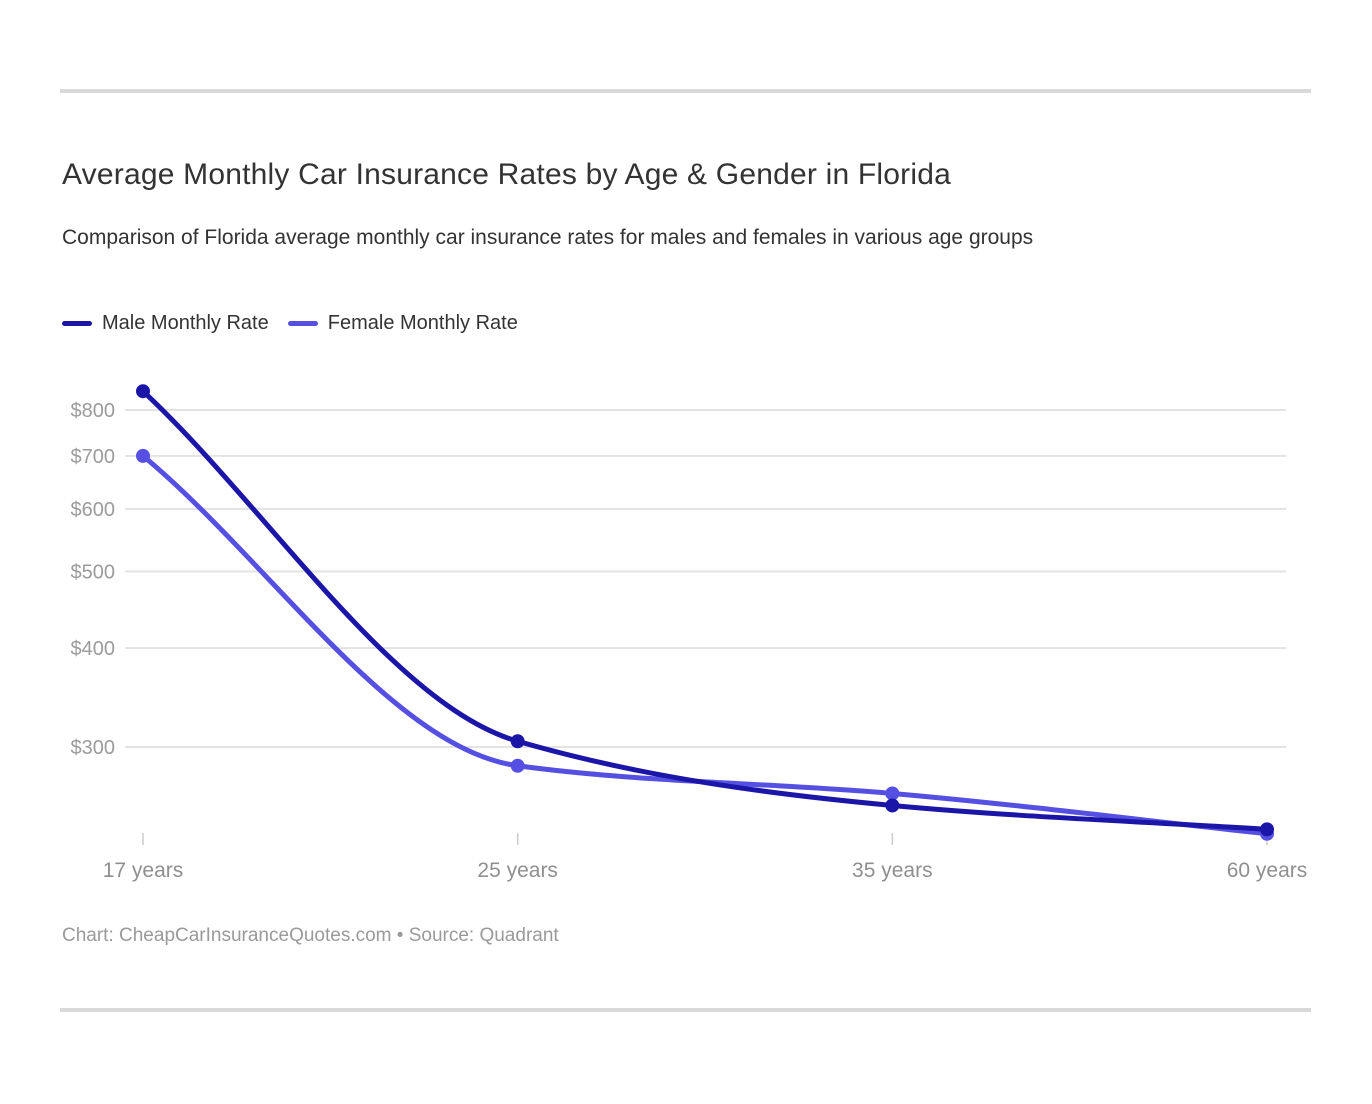 This screenshot has width=1372, height=1104. I want to click on legend-label-male: Male Monthly Rate, so click(185, 323).